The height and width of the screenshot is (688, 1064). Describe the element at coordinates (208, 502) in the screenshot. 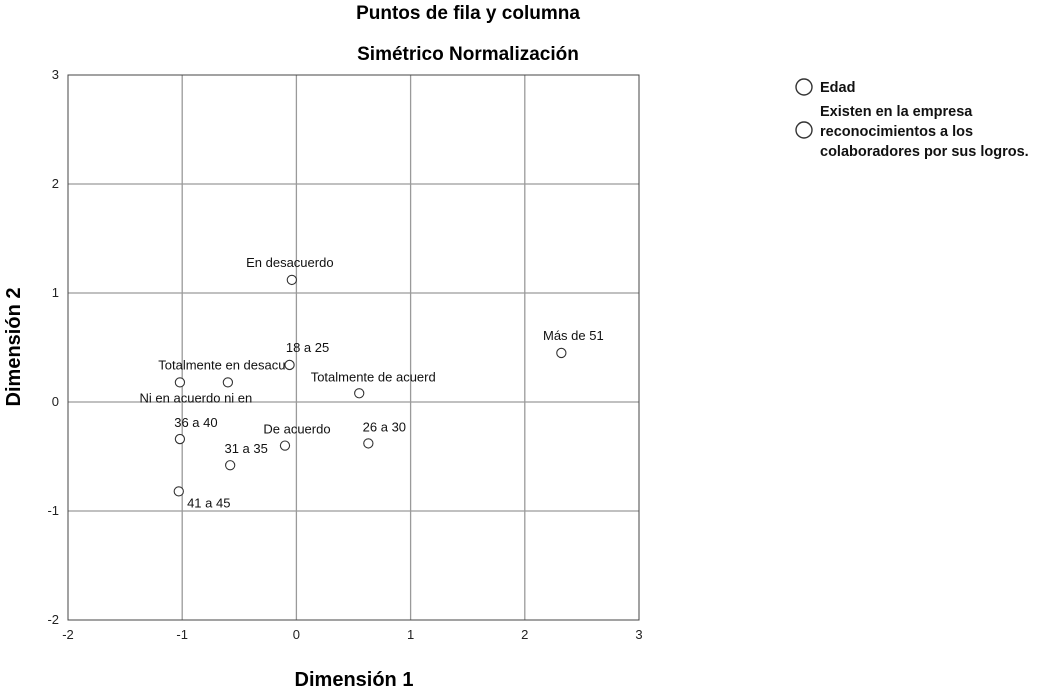

I see `point-label-41-a-45: 41 a 45` at that location.